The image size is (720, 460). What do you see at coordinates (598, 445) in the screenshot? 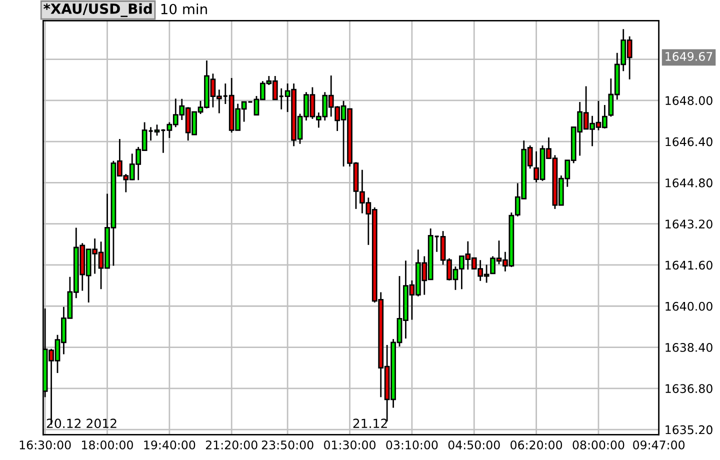
I see `x-tick-label: 08:00:00` at bounding box center [598, 445].